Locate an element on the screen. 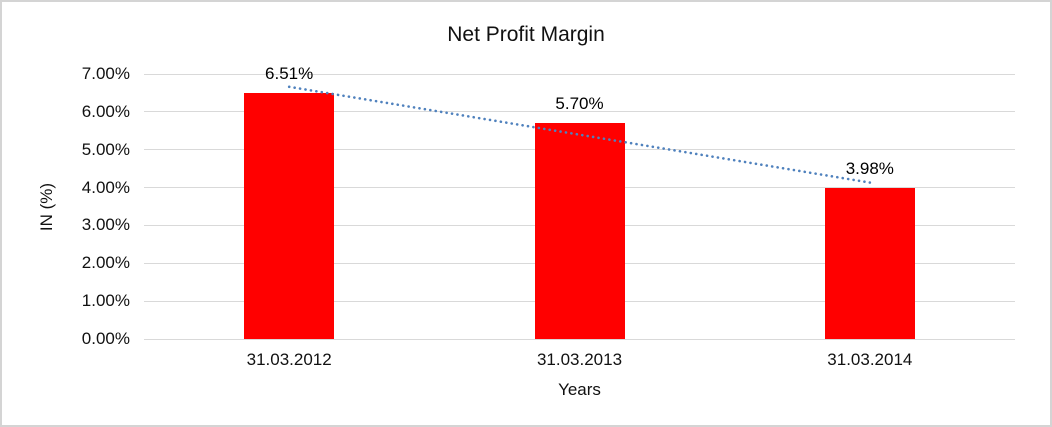 The width and height of the screenshot is (1052, 427). x-axis-category-label: 31.03.2013 is located at coordinates (579, 359).